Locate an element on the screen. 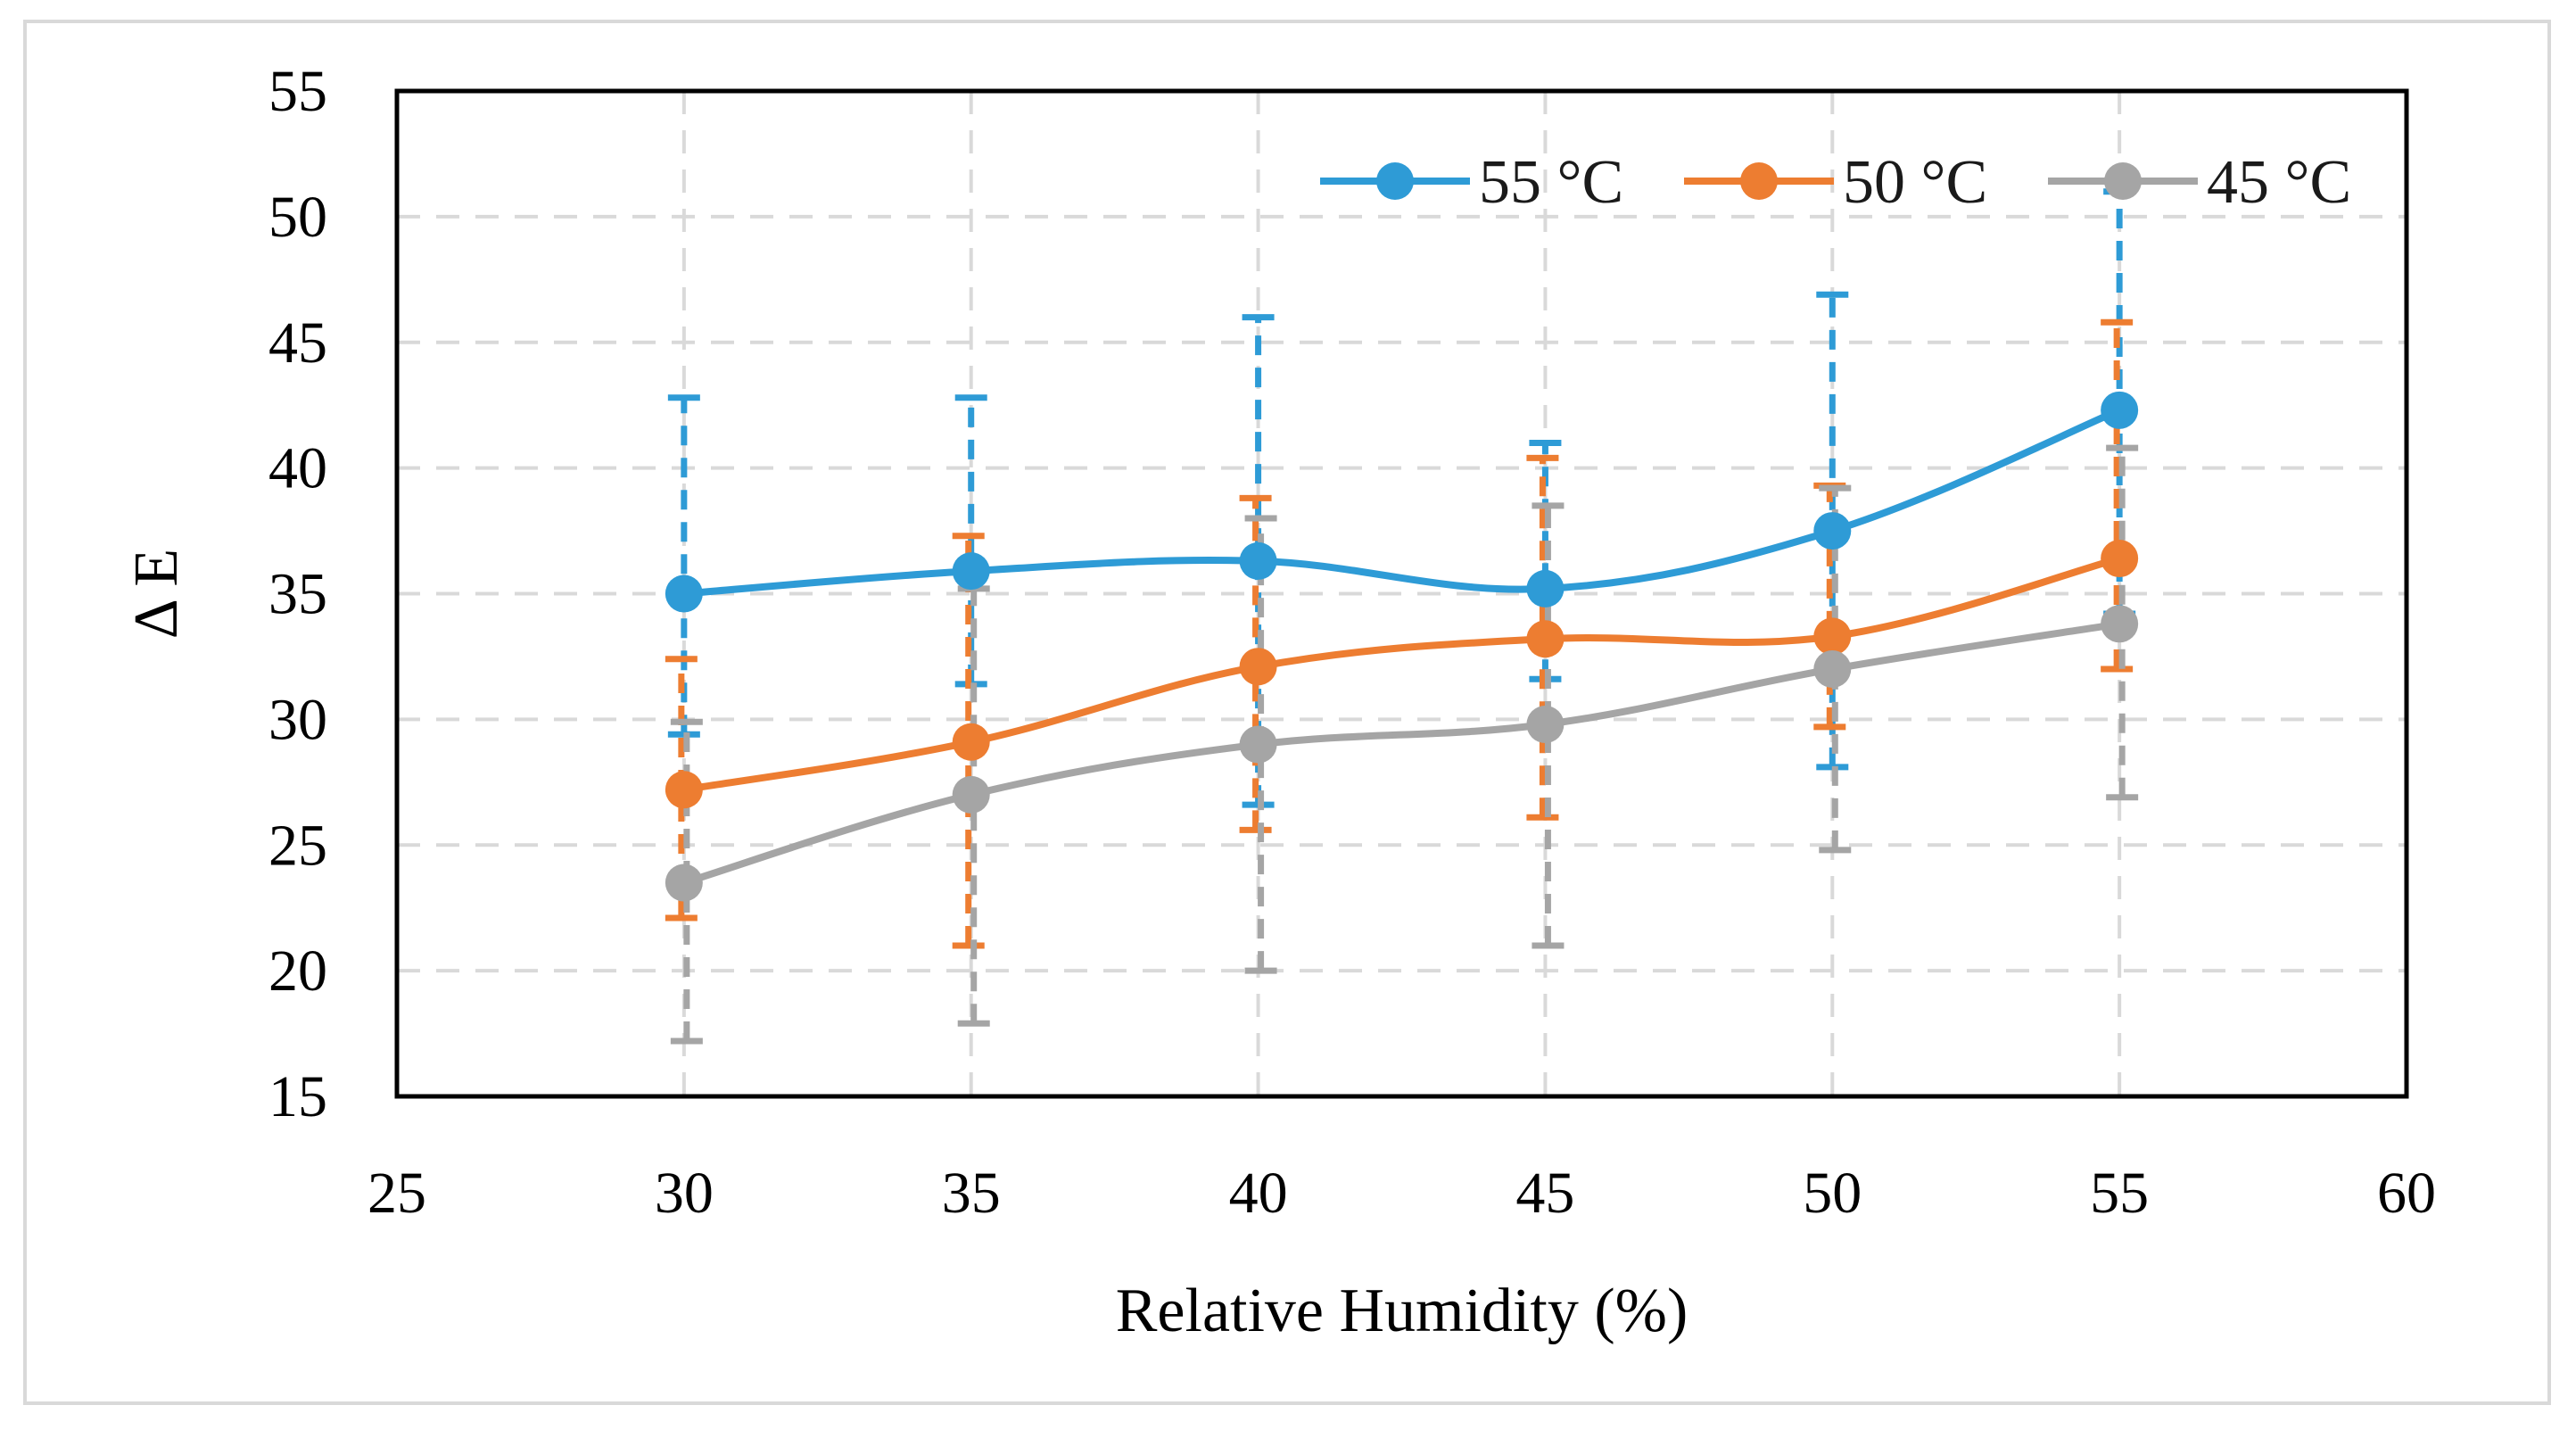 This screenshot has width=2576, height=1430. legend-label: 55 °C is located at coordinates (1551, 182).